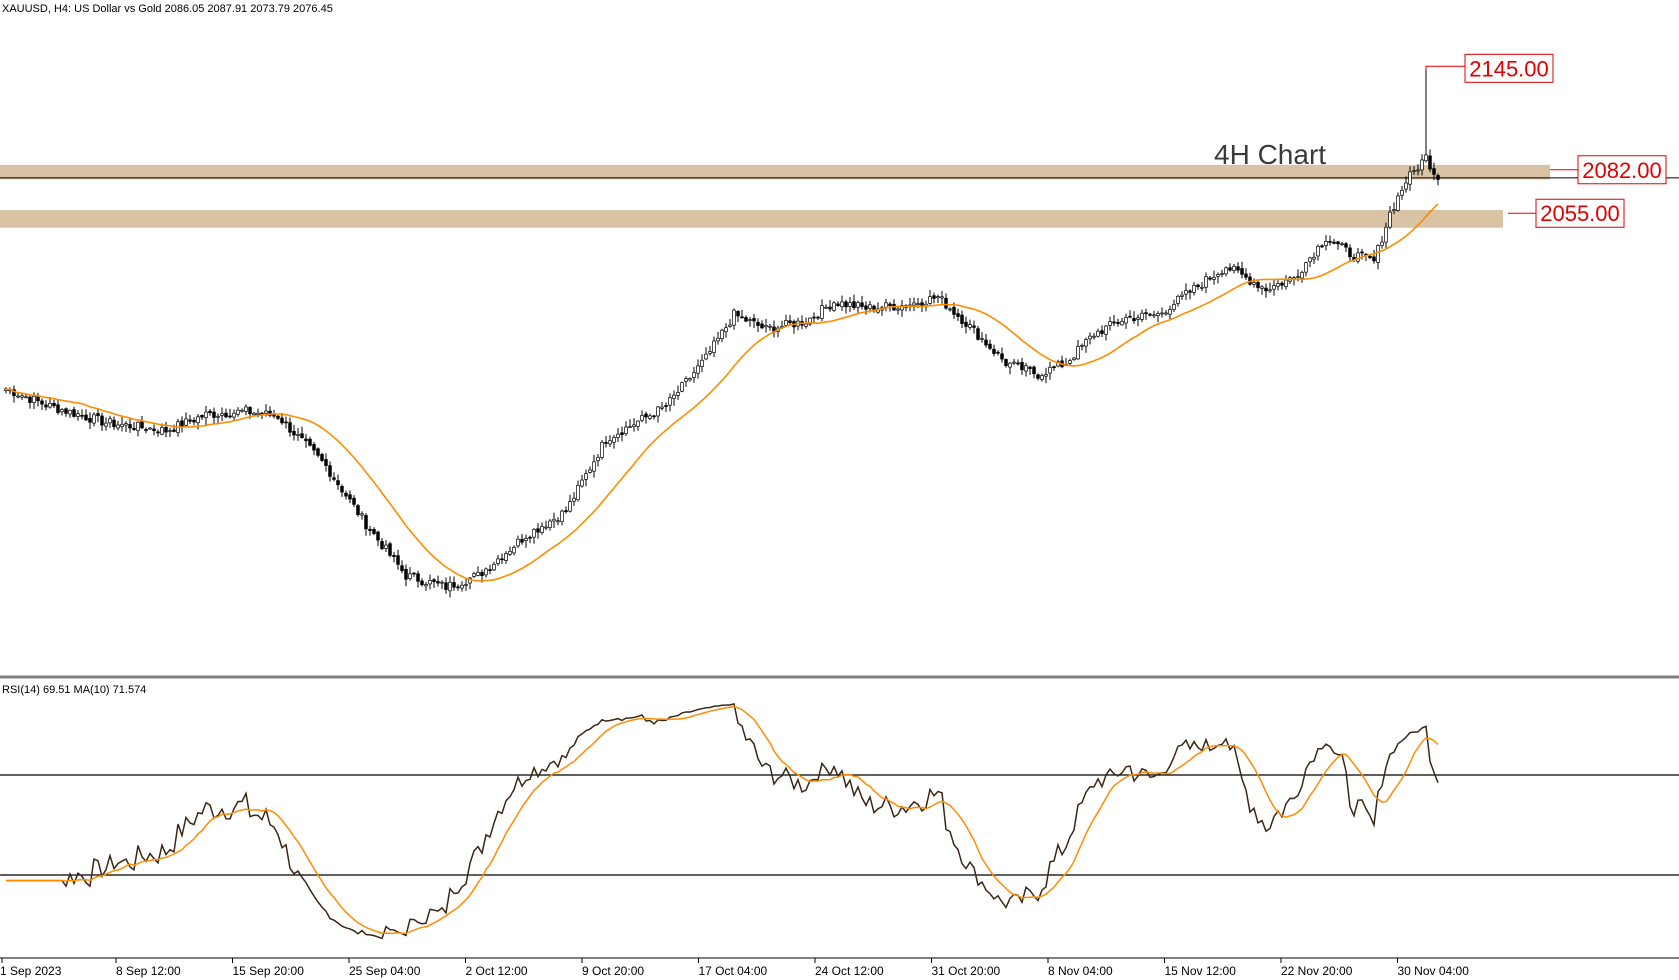  Describe the element at coordinates (1080, 971) in the screenshot. I see `x-tick-label: 8 Nov 04:00` at that location.